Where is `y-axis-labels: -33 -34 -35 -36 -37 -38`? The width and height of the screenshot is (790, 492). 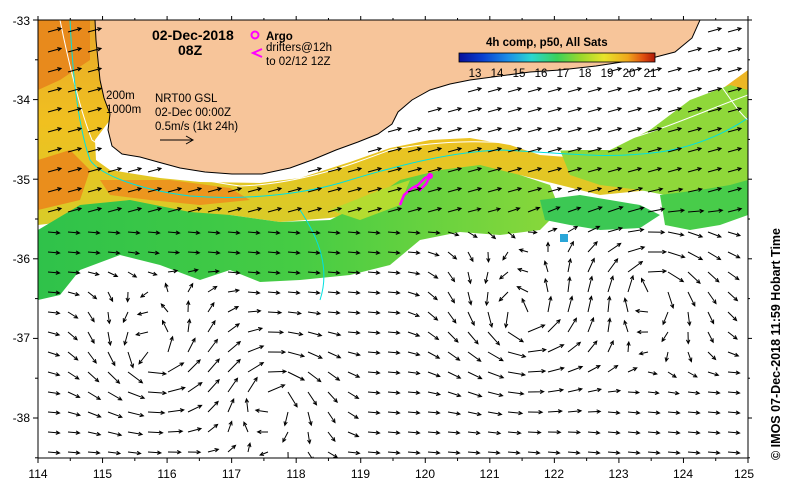
y-axis-labels: -33 -34 -35 -36 -37 -38 is located at coordinates (22, 219).